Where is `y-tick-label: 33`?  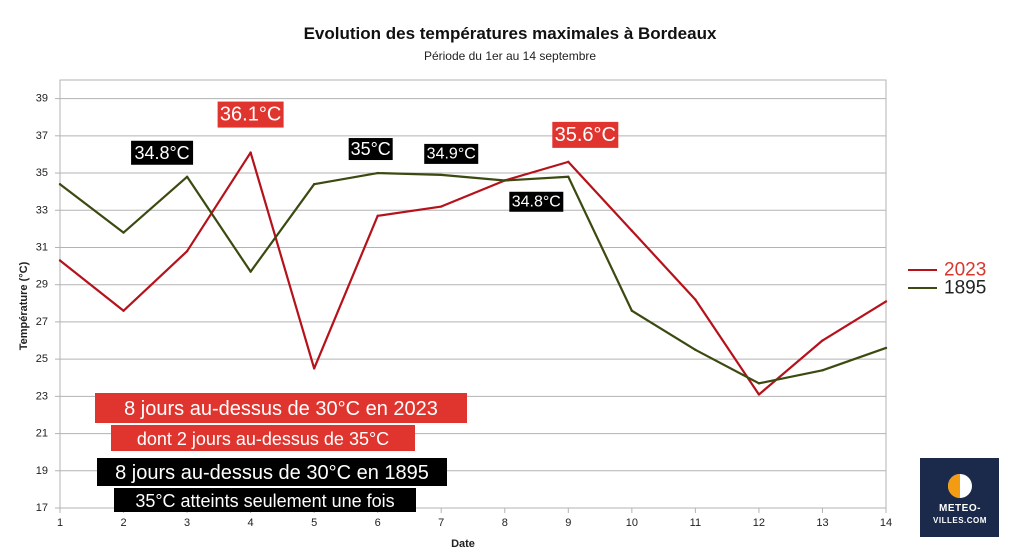 y-tick-label: 33 is located at coordinates (42, 210).